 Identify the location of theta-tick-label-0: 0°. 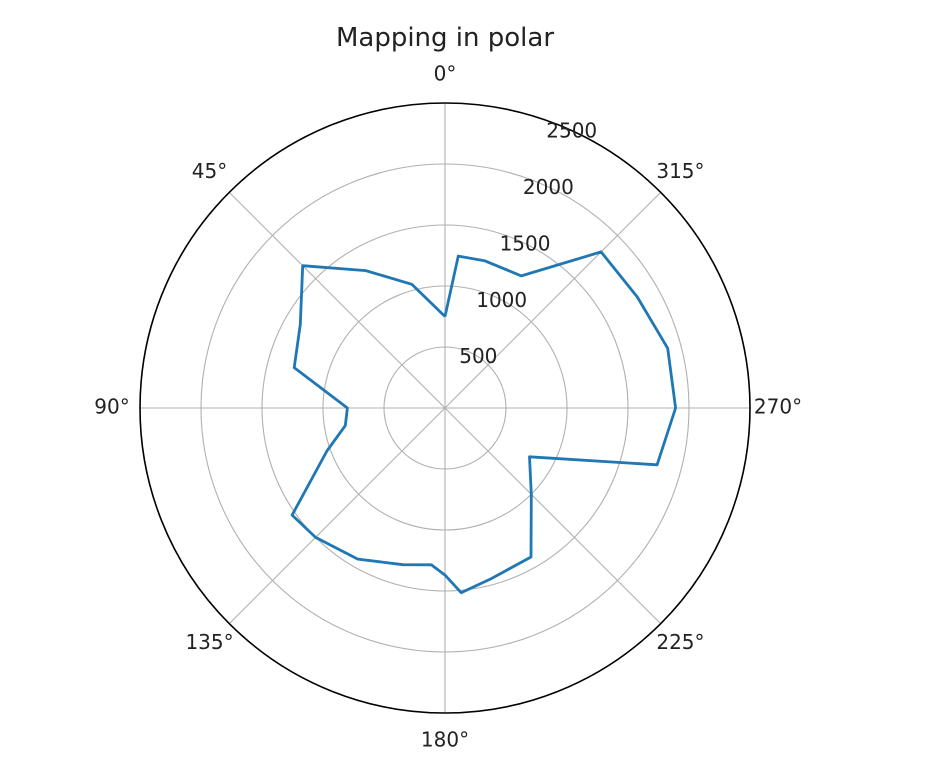
(445, 74).